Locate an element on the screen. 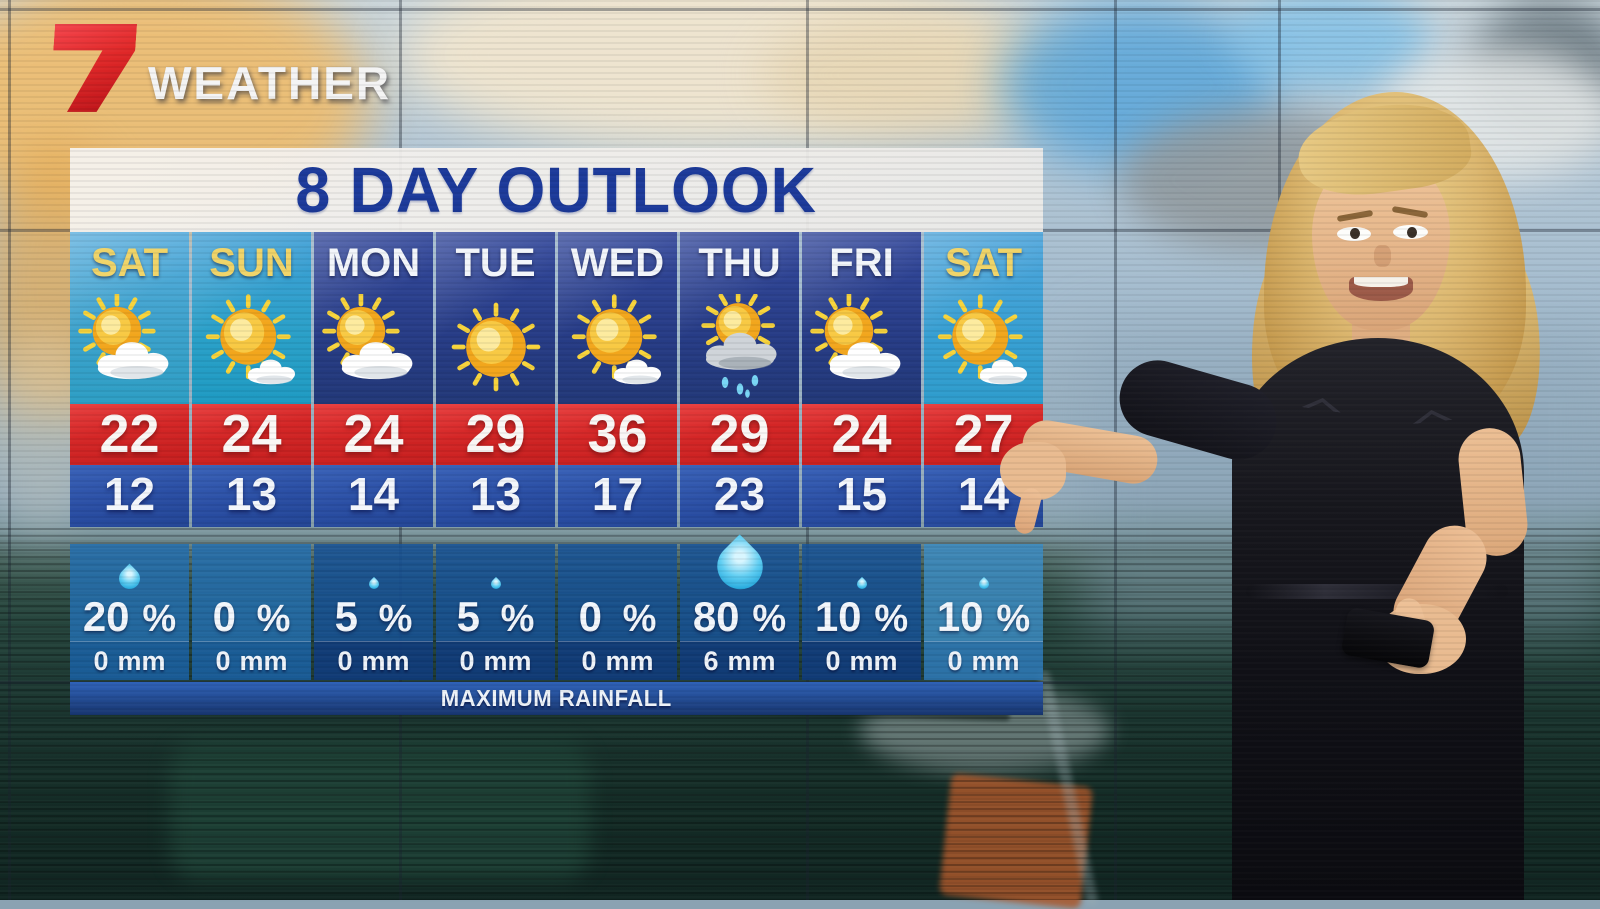  day-panel: WED is located at coordinates (617, 318).